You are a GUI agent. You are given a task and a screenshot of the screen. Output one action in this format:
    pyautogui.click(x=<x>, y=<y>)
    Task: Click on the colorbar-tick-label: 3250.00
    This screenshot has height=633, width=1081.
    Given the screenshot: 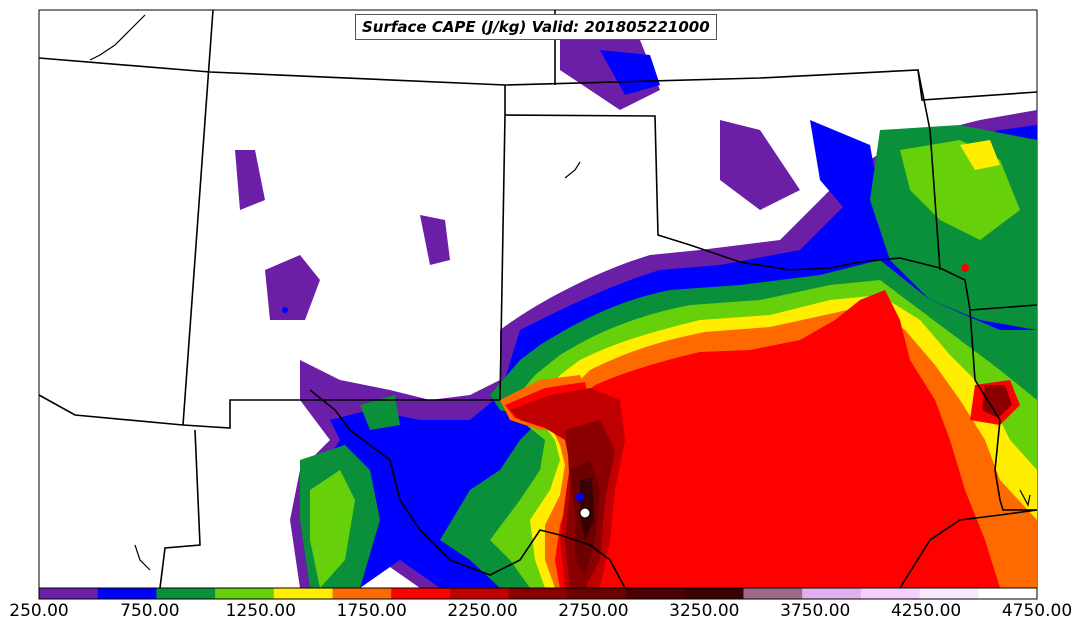 What is the action you would take?
    pyautogui.click(x=704, y=611)
    